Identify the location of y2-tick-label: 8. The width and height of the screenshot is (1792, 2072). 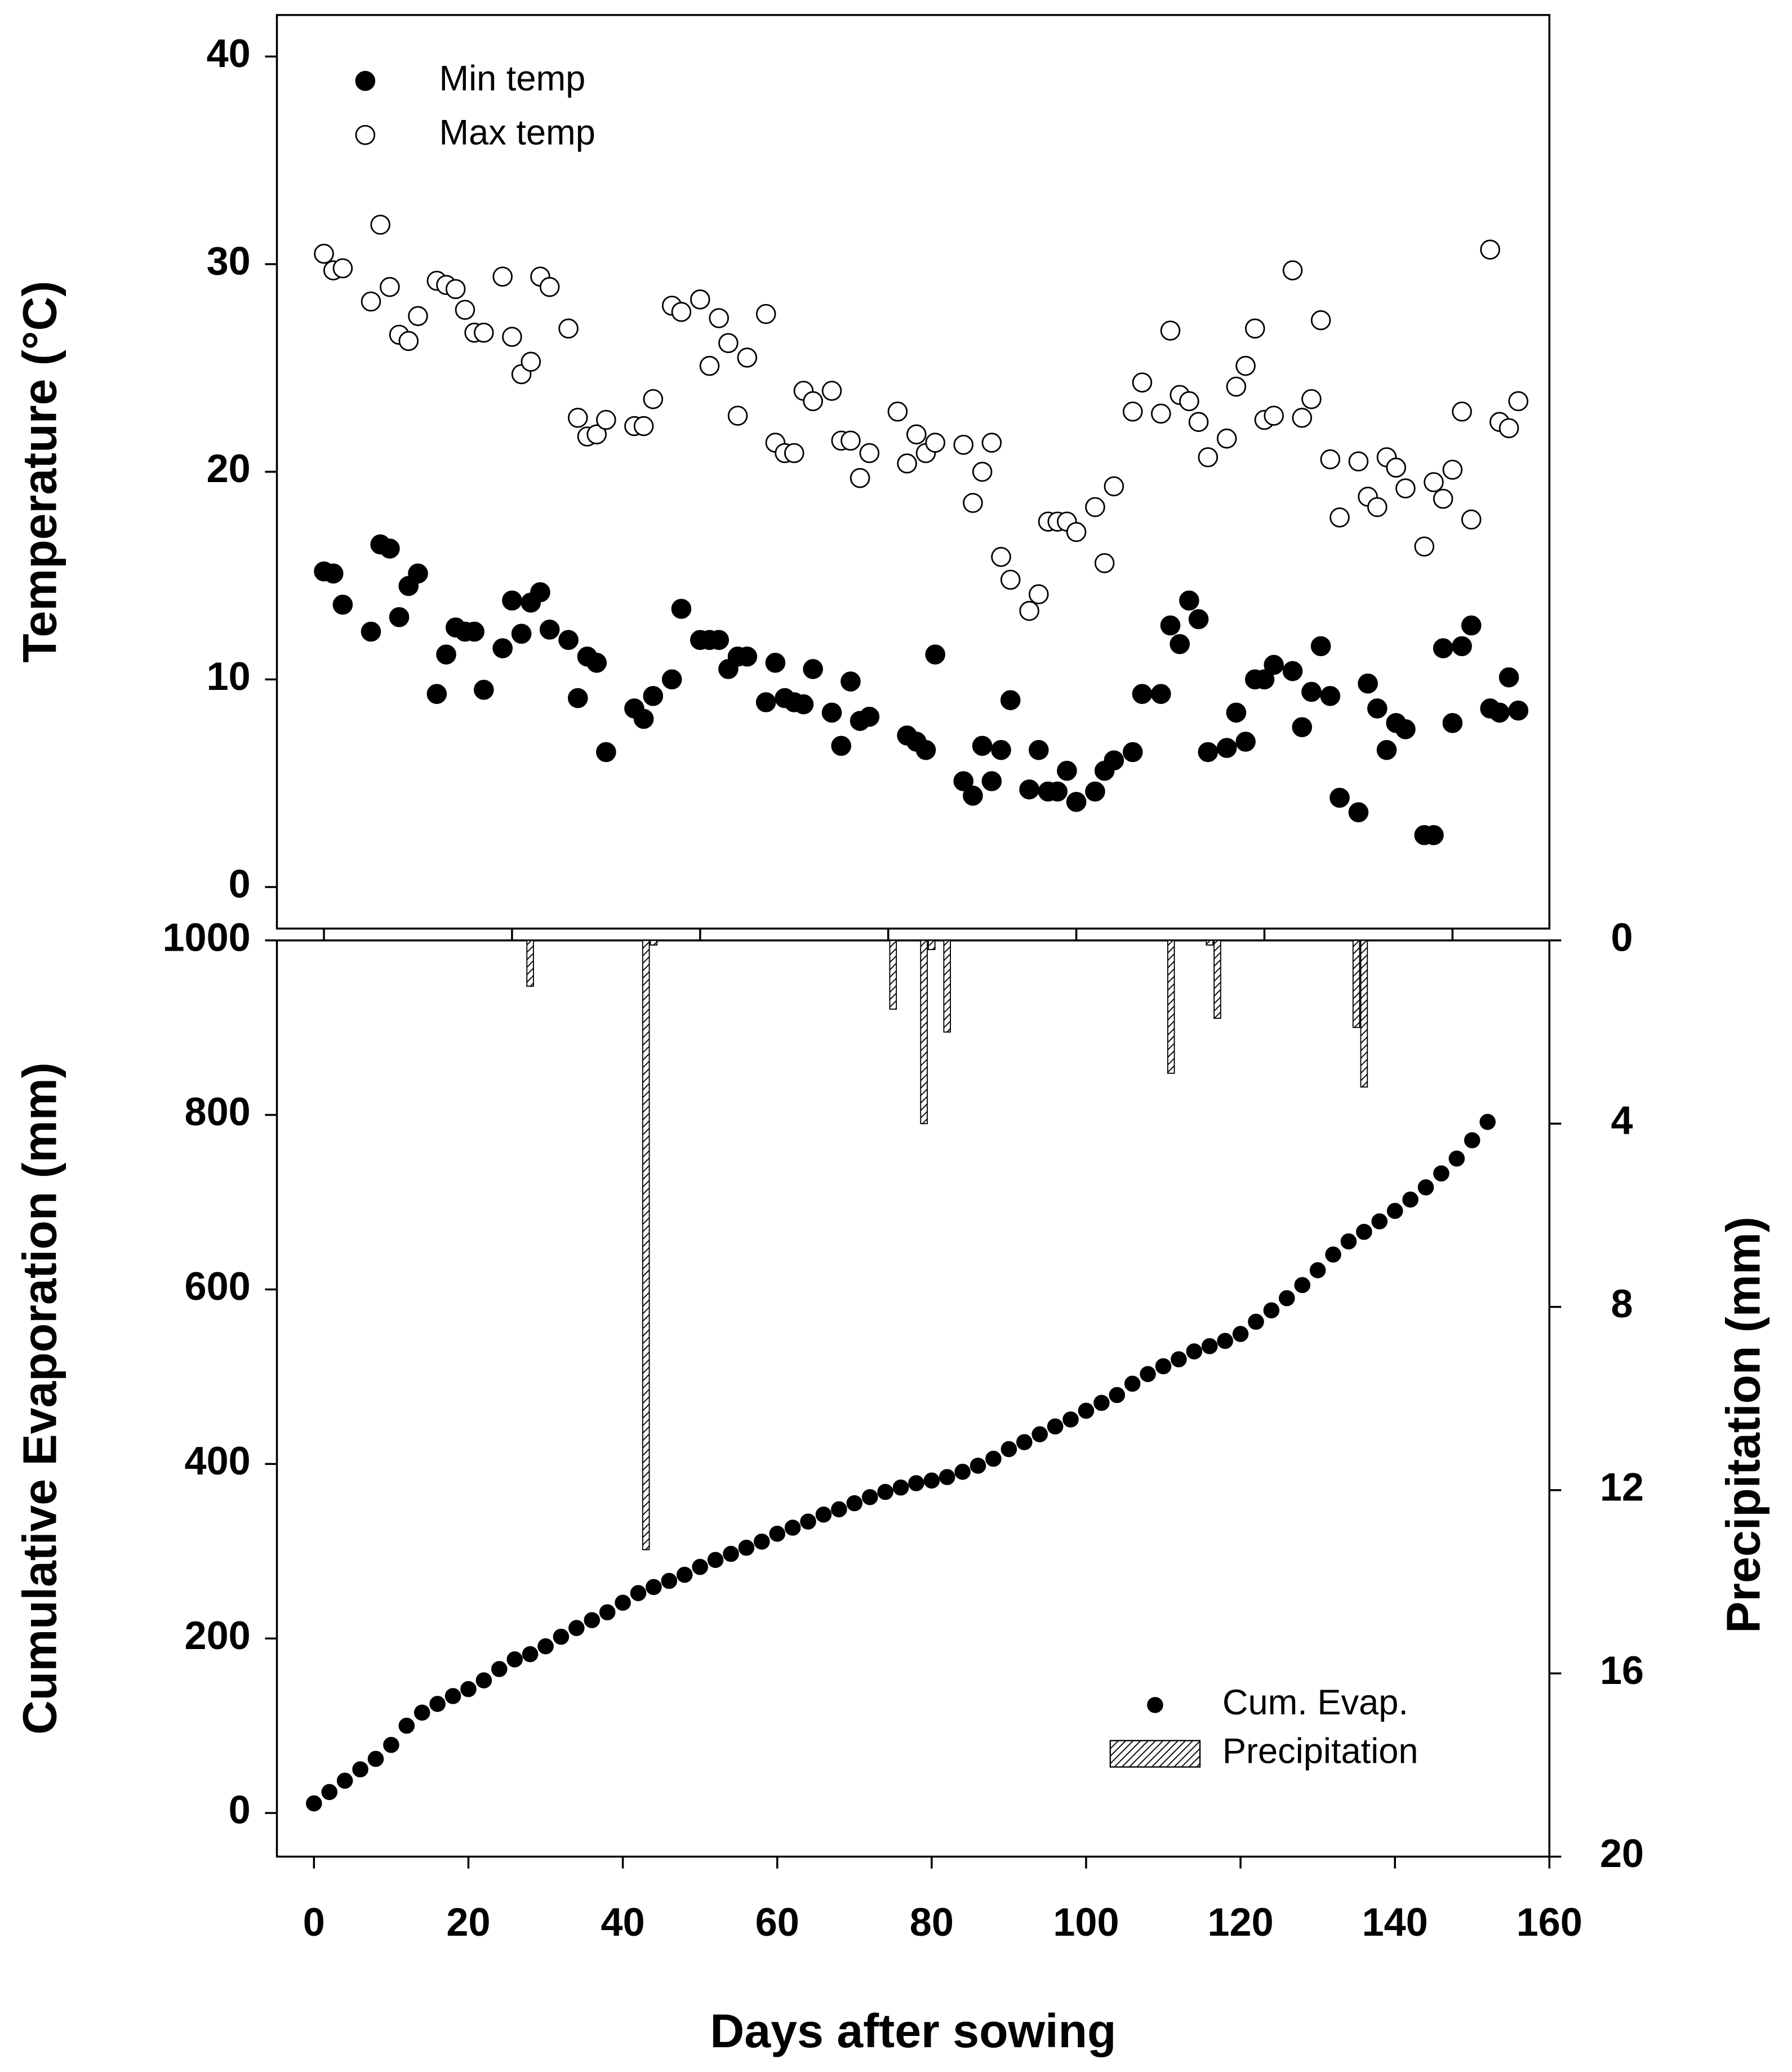
(1622, 1303).